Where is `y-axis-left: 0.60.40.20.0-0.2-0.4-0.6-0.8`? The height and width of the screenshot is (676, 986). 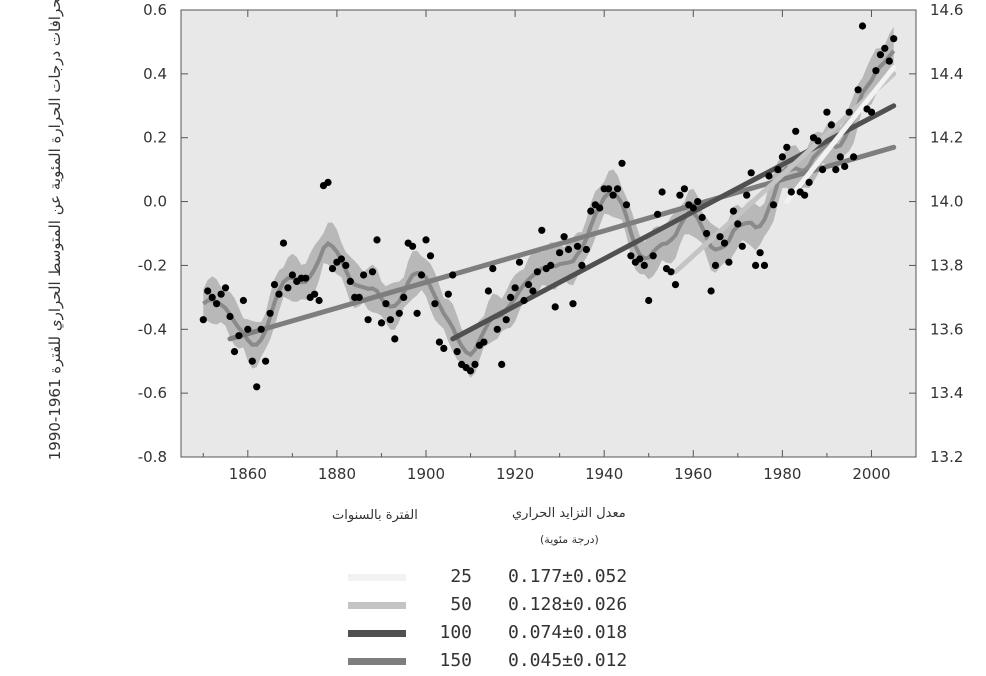
y-axis-left: 0.60.40.20.0-0.2-0.4-0.6-0.8 is located at coordinates (163, 233).